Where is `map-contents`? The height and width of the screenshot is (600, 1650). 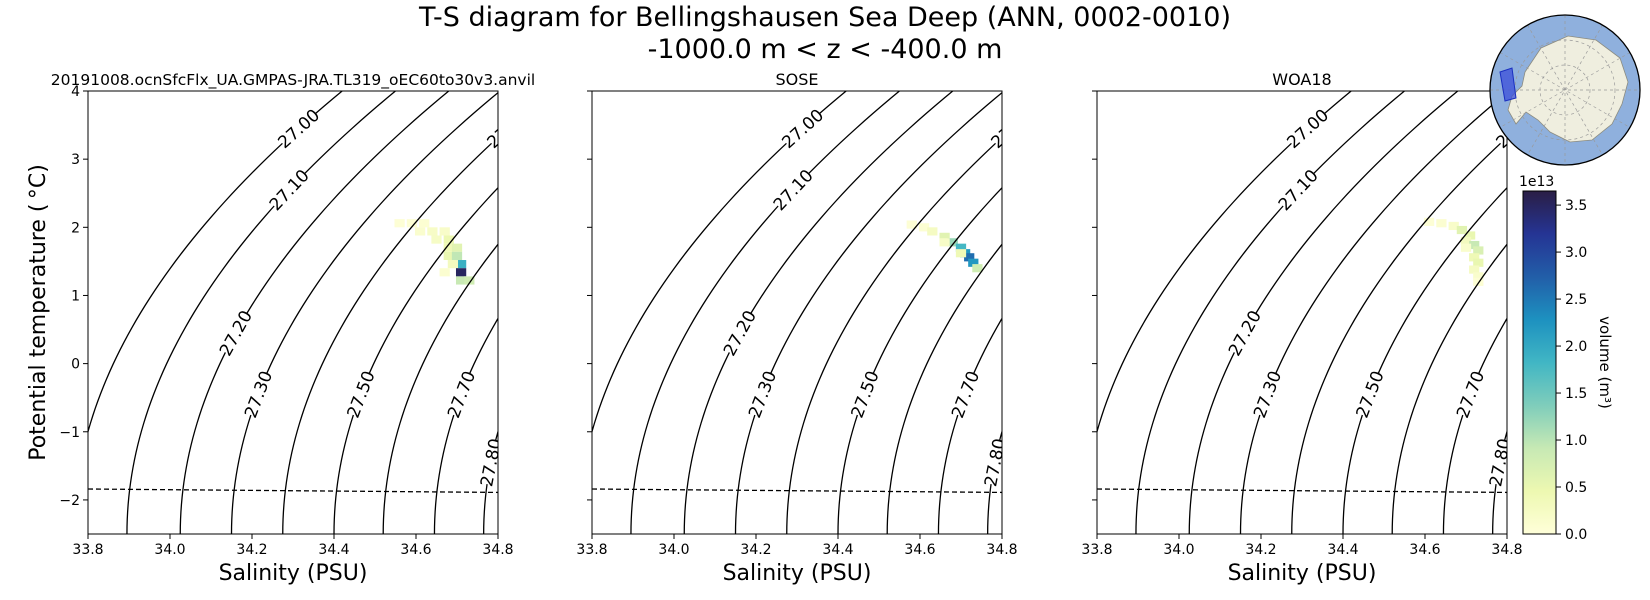 map-contents is located at coordinates (1565, 90).